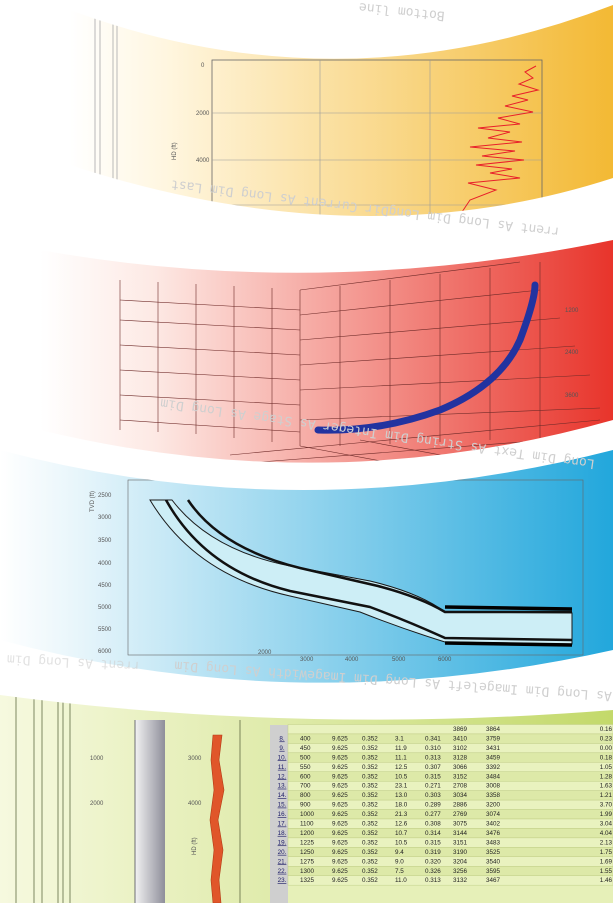 Image resolution: width=613 pixels, height=903 pixels. I want to click on table-cell: 3869, so click(460, 729).